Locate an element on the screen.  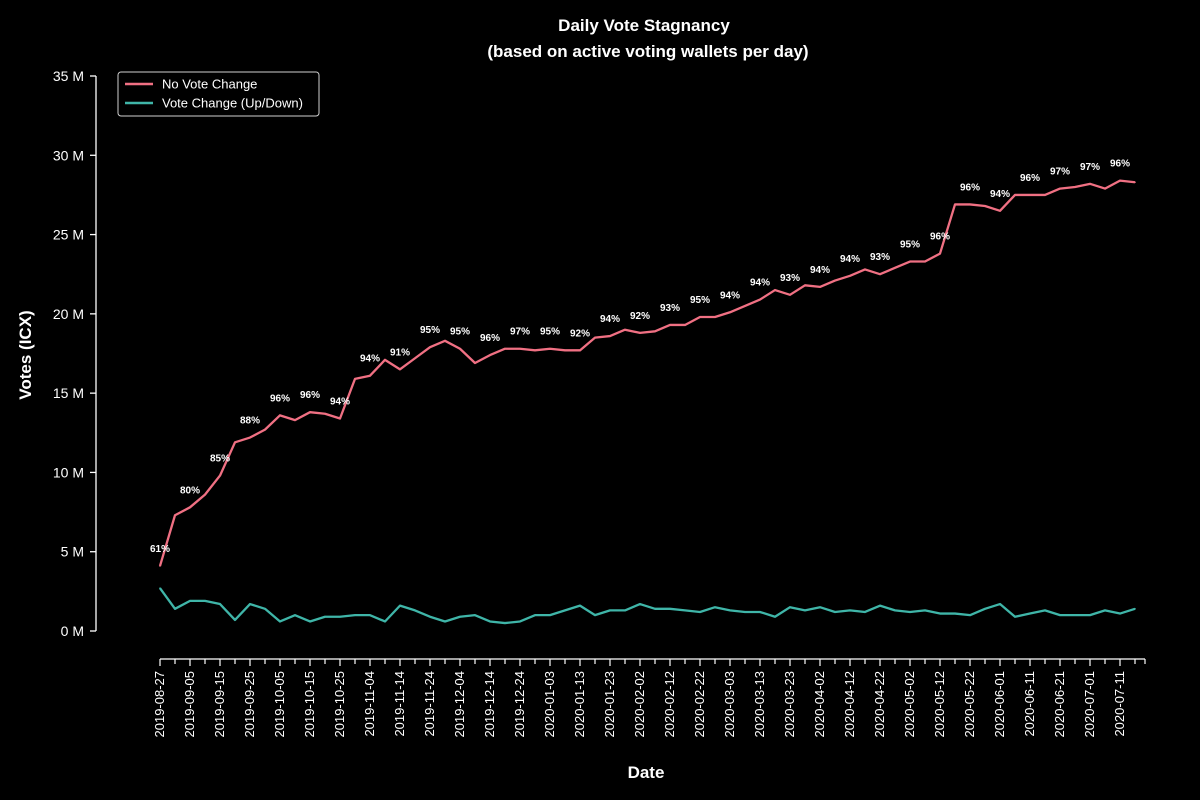
percent-label: 97% is located at coordinates (1090, 167).